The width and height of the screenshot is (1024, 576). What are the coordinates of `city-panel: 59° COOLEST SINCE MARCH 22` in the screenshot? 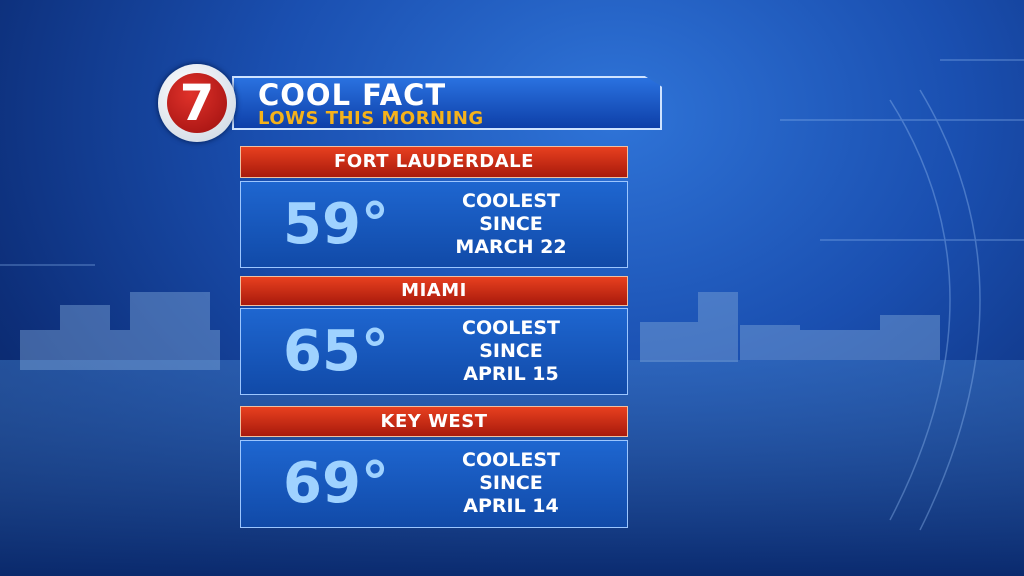 It's located at (434, 224).